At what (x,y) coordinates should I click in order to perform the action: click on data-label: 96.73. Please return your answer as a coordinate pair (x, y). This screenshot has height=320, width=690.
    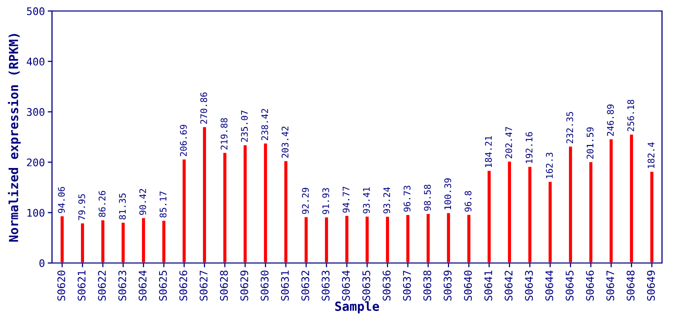
    Looking at the image, I should click on (407, 199).